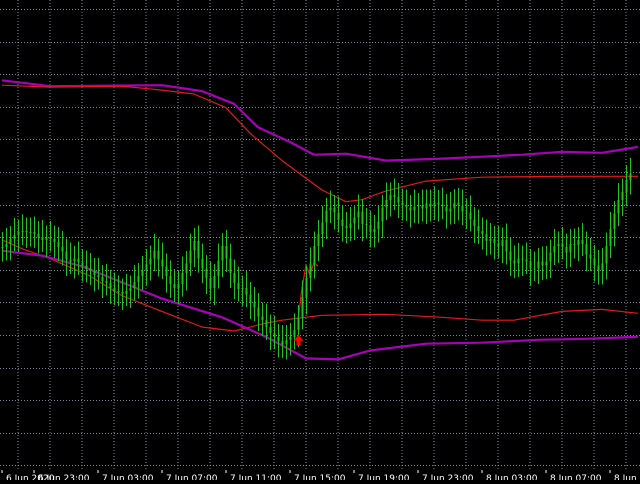  Describe the element at coordinates (448, 477) in the screenshot. I see `x-tick-label: 7 Jun 23:00` at that location.